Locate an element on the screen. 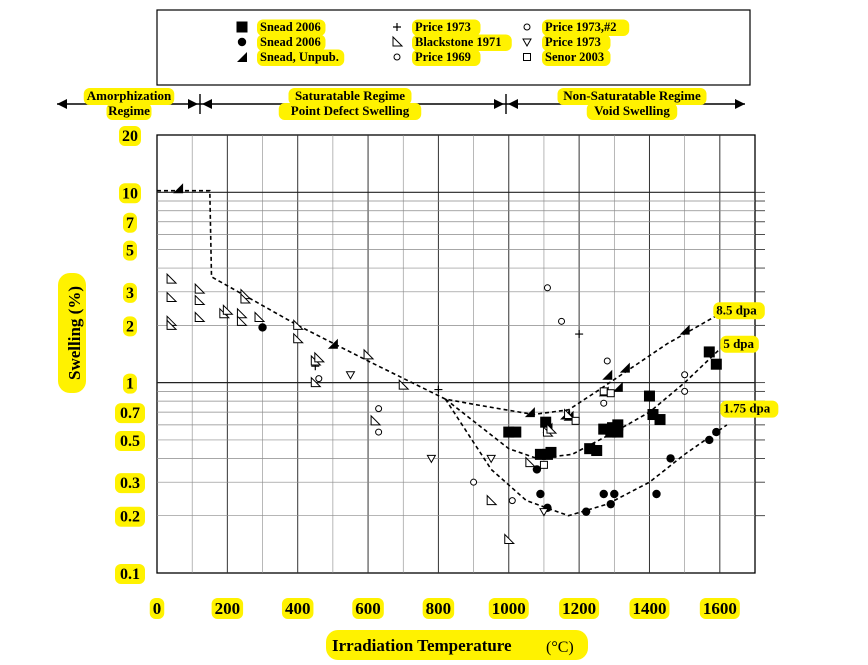 The image size is (868, 665). legend-label-text: Price 1969 is located at coordinates (443, 57).